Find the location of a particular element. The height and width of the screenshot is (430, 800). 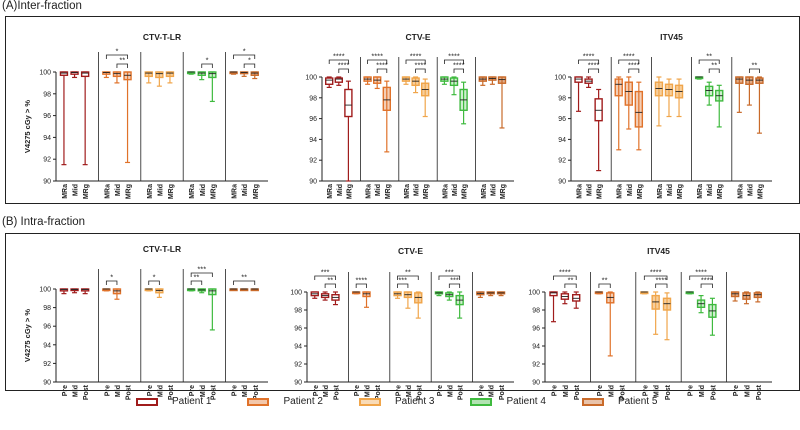

legend-item-patient-3: Patient 3 is located at coordinates (396, 401).